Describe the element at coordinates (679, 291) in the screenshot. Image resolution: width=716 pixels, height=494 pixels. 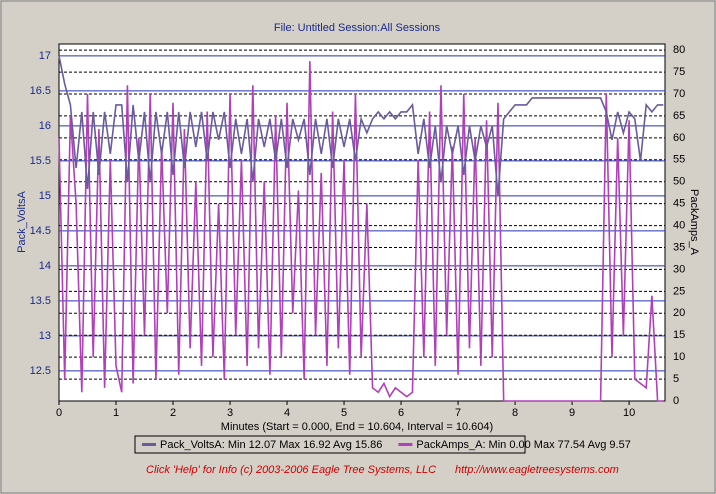
I see `y2-tick-label: 25` at that location.